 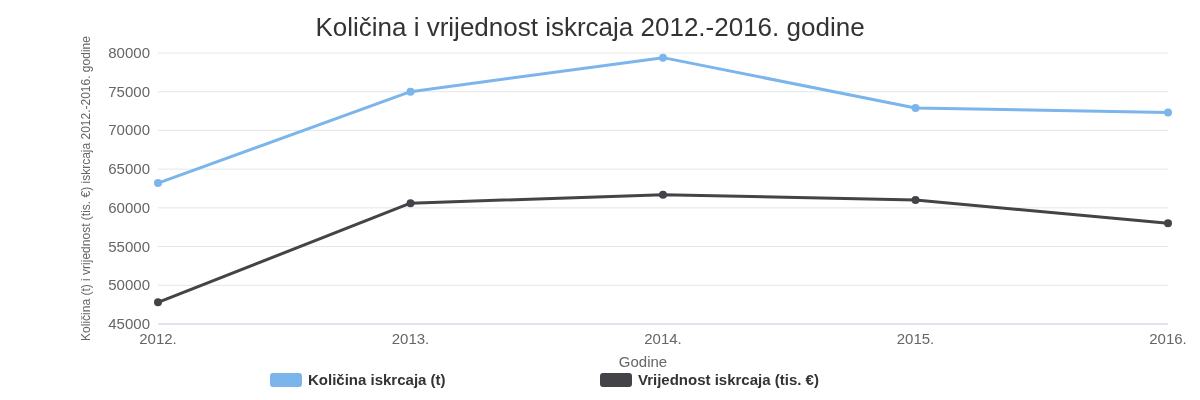 I want to click on x-tick-label: 2012., so click(x=158, y=338).